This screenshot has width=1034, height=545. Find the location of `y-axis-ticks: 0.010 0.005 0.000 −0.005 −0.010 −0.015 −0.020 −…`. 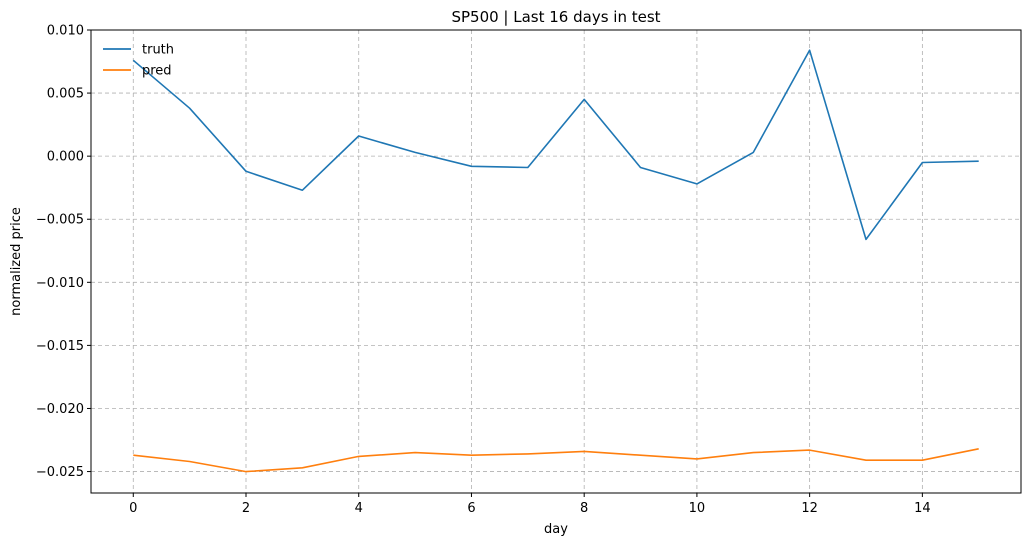

y-axis-ticks: 0.010 0.005 0.000 −0.005 −0.010 −0.015 −0.020 −… is located at coordinates (63, 252).